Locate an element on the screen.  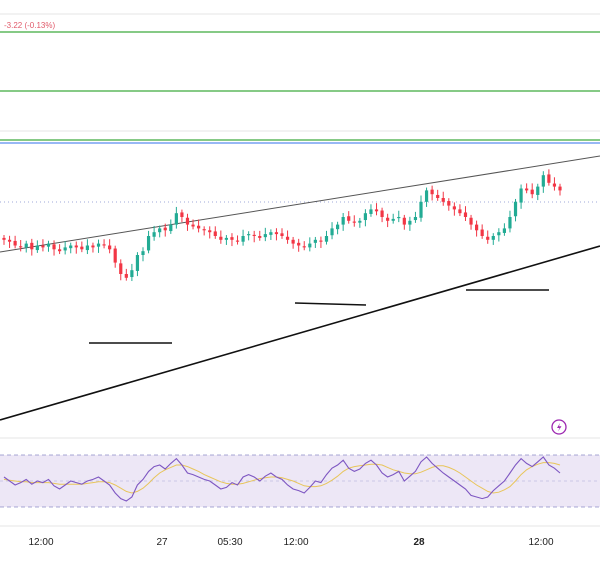
x-tick-label: 27 is located at coordinates (162, 542).